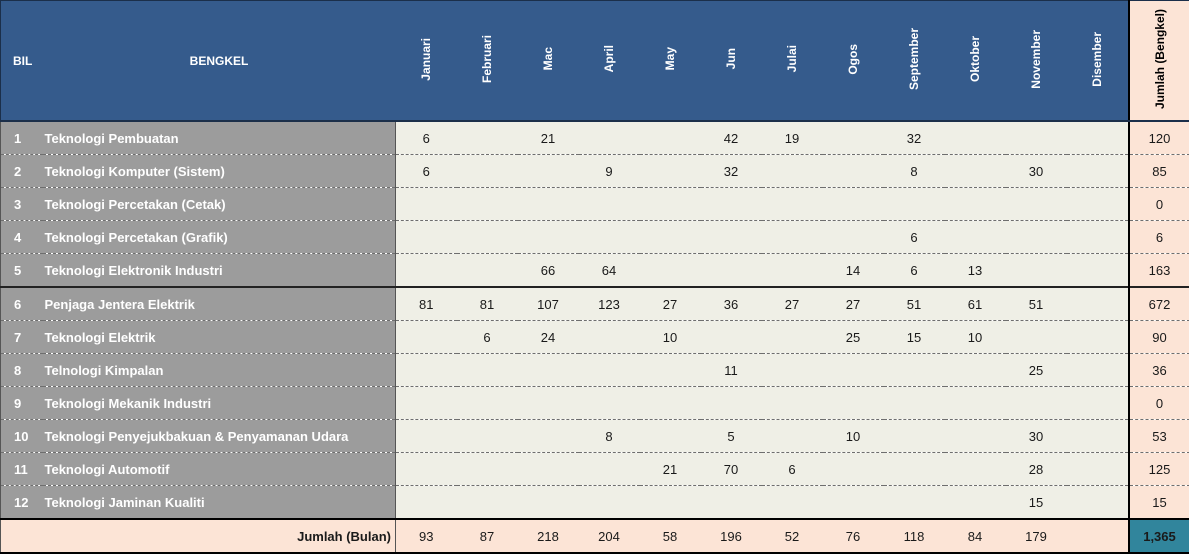 The height and width of the screenshot is (554, 1189). What do you see at coordinates (914, 271) in the screenshot?
I see `cell-september: 6` at bounding box center [914, 271].